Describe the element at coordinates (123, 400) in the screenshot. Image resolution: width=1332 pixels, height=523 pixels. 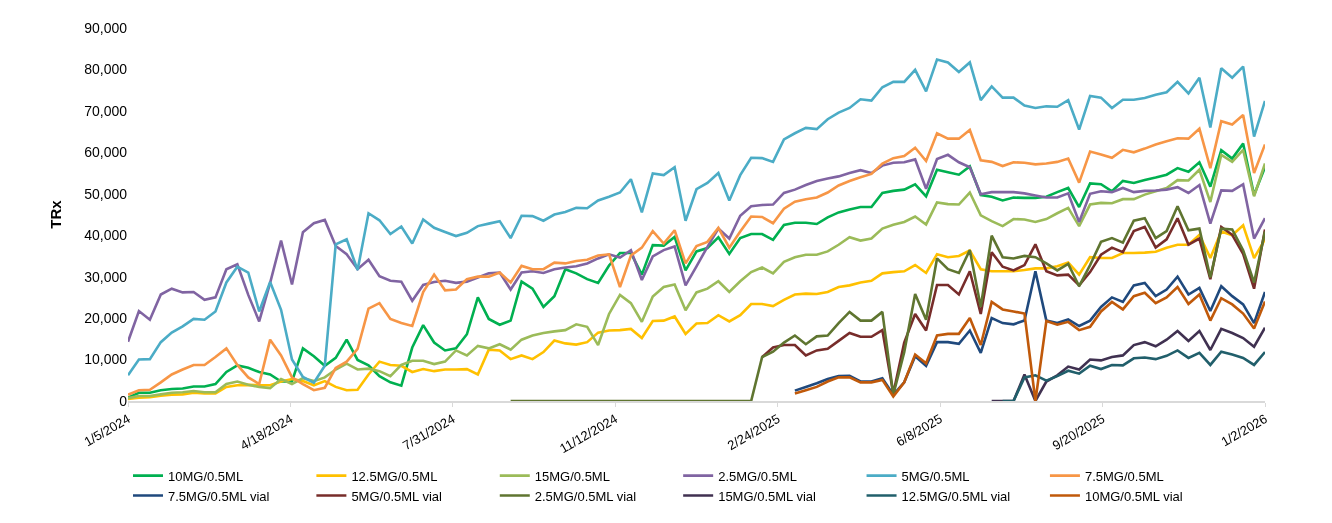
I see `y-tick-label: 0` at that location.